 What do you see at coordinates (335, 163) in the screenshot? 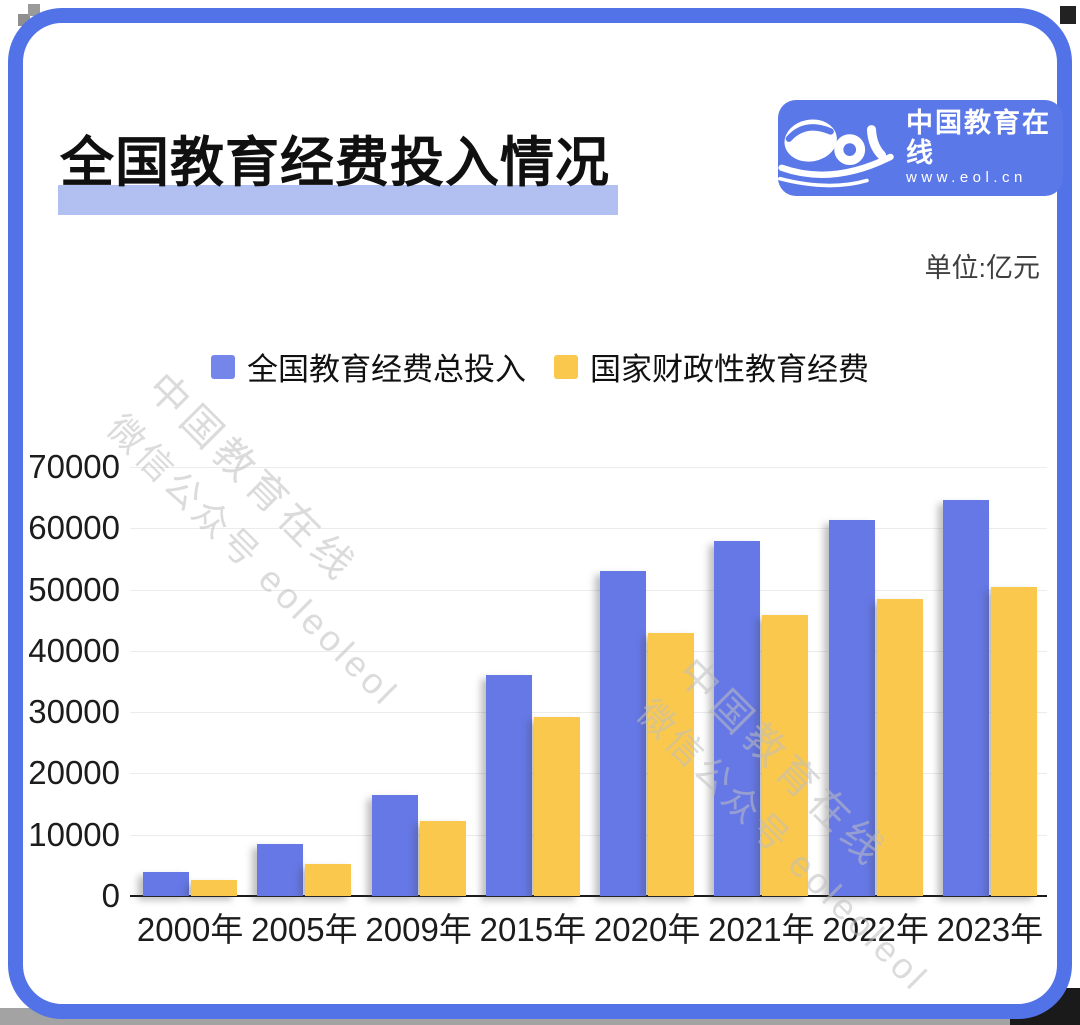
I see `page-title: 全国教育经费投入情况` at bounding box center [335, 163].